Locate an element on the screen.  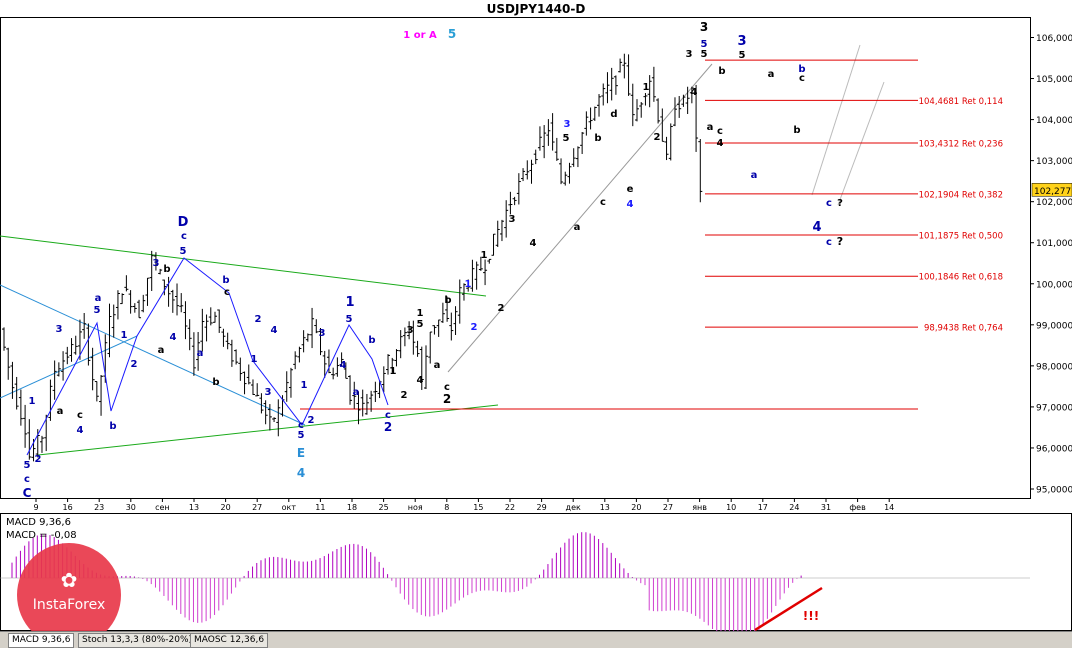
y-tick-label: 96,0000 is located at coordinates (1054, 449).